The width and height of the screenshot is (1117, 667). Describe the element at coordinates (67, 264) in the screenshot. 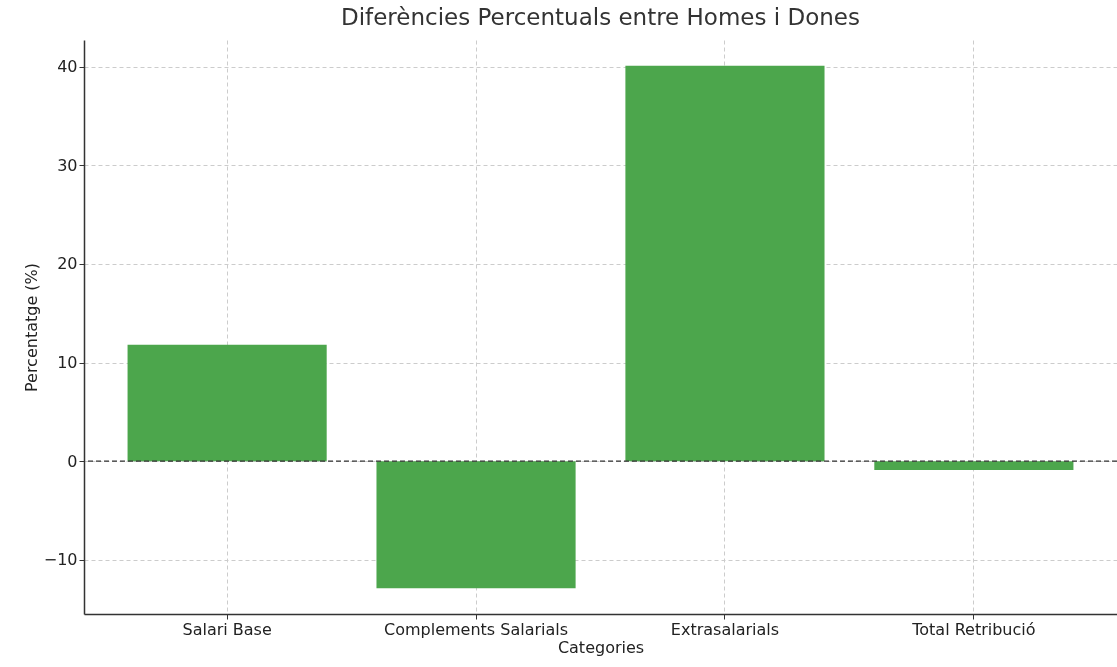

I see `y-tick-label: 20` at that location.